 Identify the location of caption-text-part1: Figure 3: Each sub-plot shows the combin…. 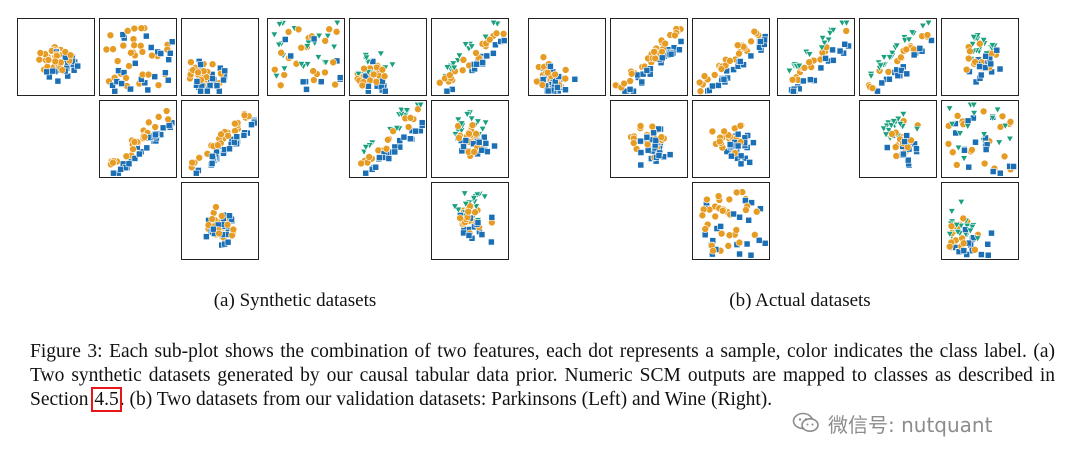
(542, 375).